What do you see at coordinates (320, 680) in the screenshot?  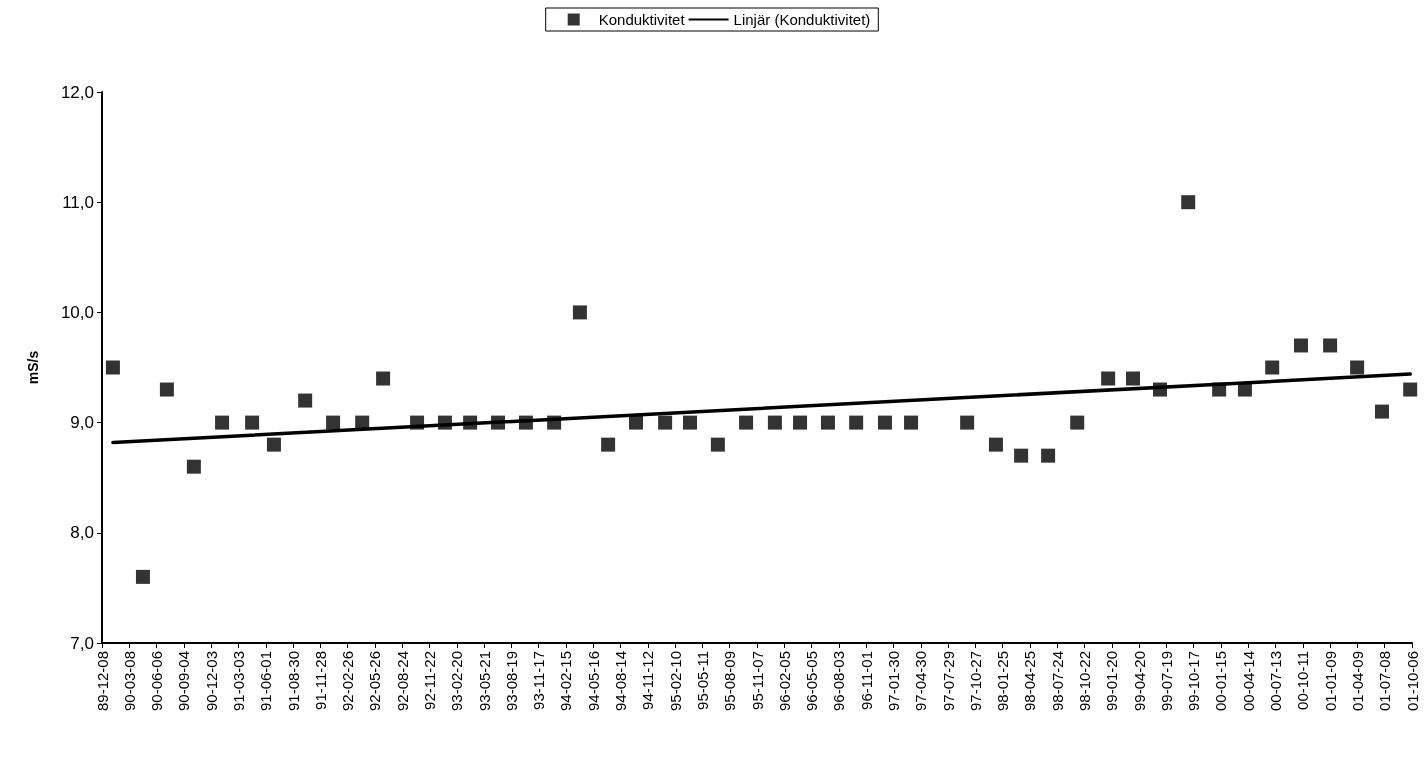 I see `x-tick-label: 91-11-28` at bounding box center [320, 680].